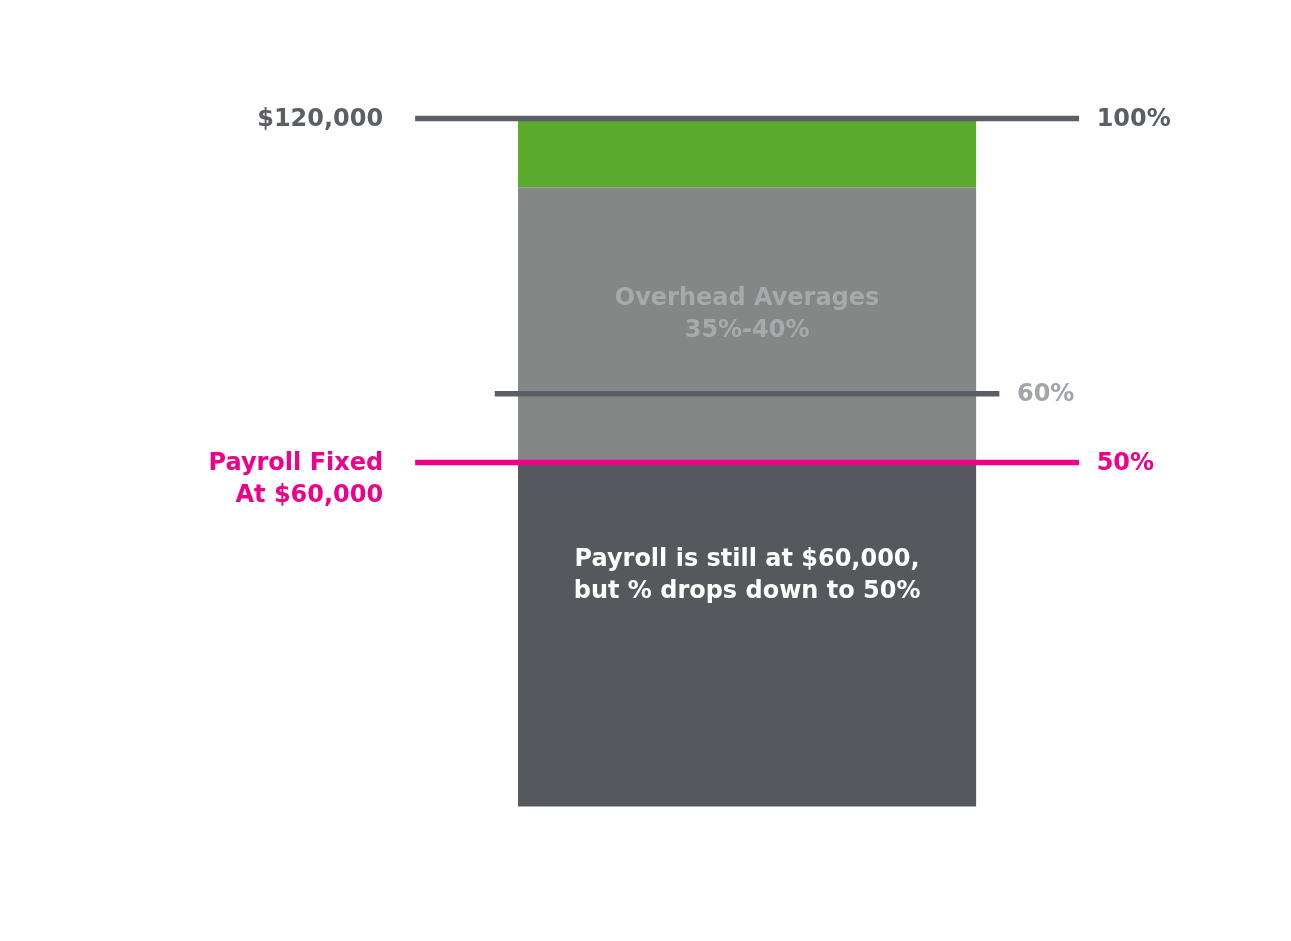 This screenshot has width=1291, height=941. I want to click on ref-line-label: 60%, so click(1045, 392).